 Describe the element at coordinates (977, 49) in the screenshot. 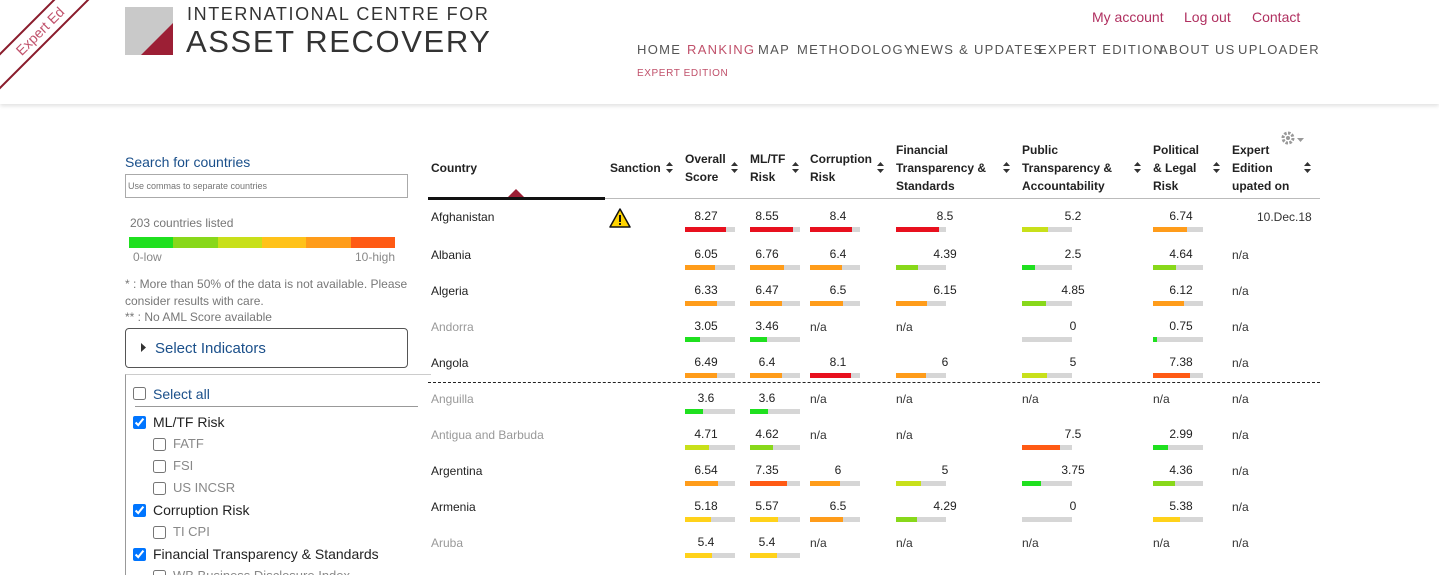

I see `nav-link: NEWS & UPDATES` at that location.